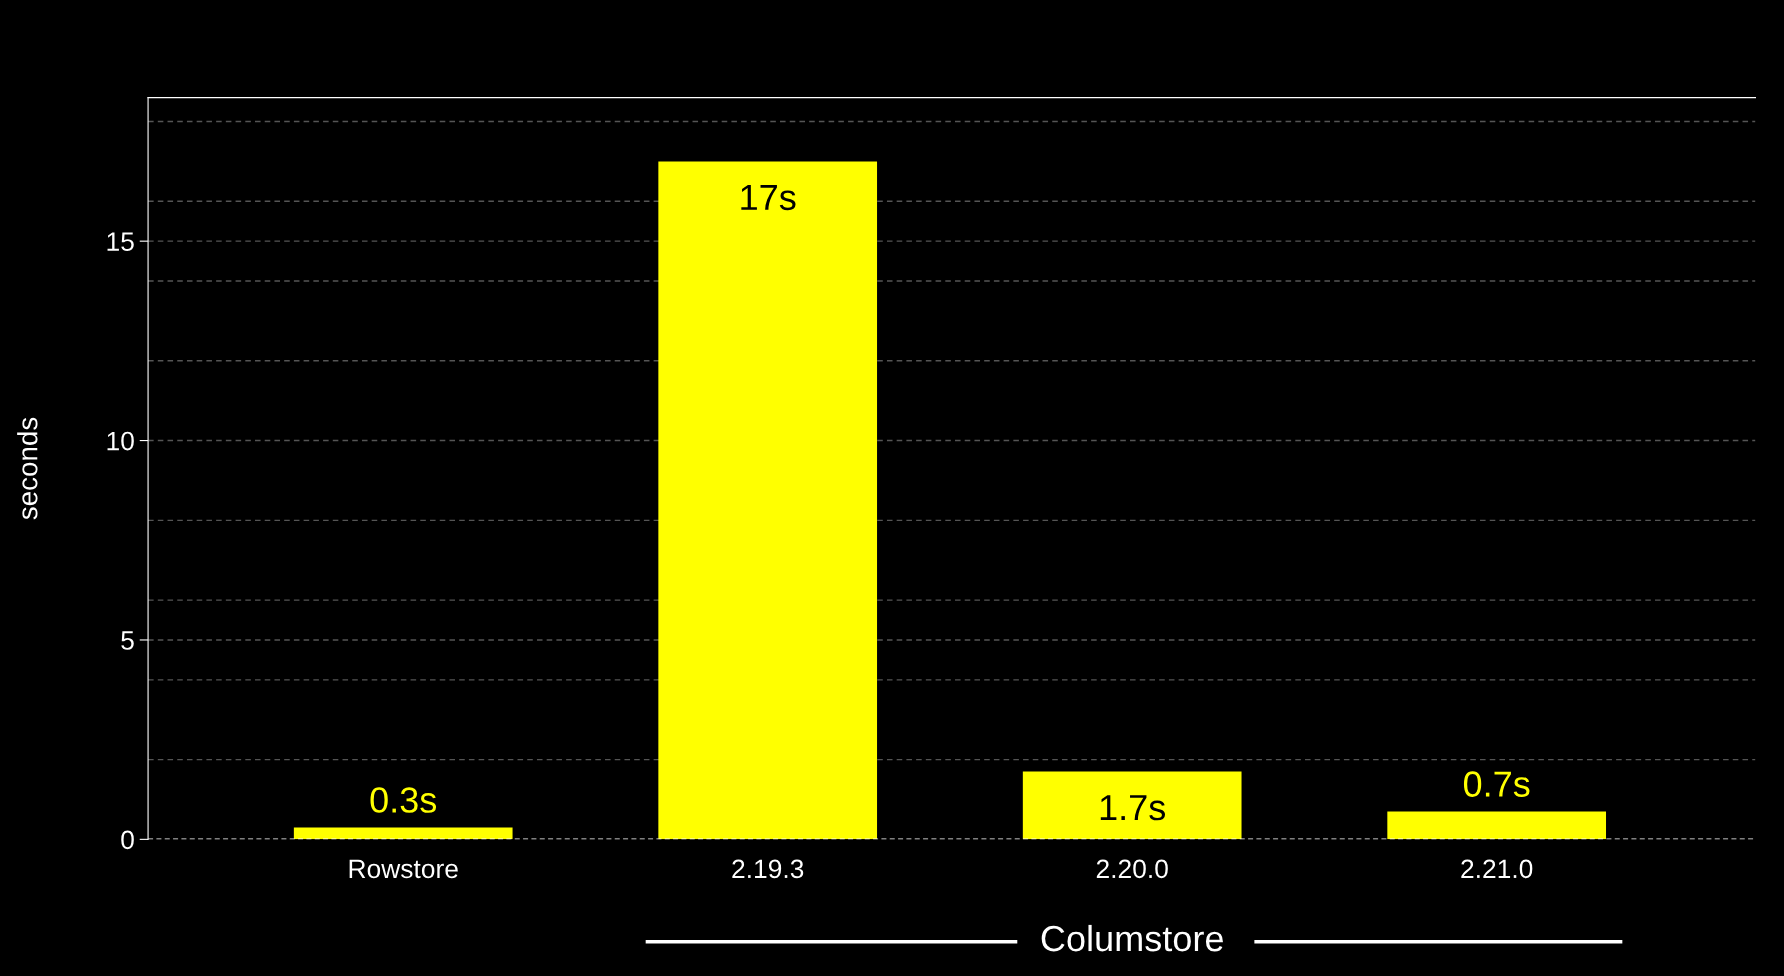 This screenshot has height=976, width=1784. What do you see at coordinates (403, 869) in the screenshot?
I see `x-tick-label: Rowstore` at bounding box center [403, 869].